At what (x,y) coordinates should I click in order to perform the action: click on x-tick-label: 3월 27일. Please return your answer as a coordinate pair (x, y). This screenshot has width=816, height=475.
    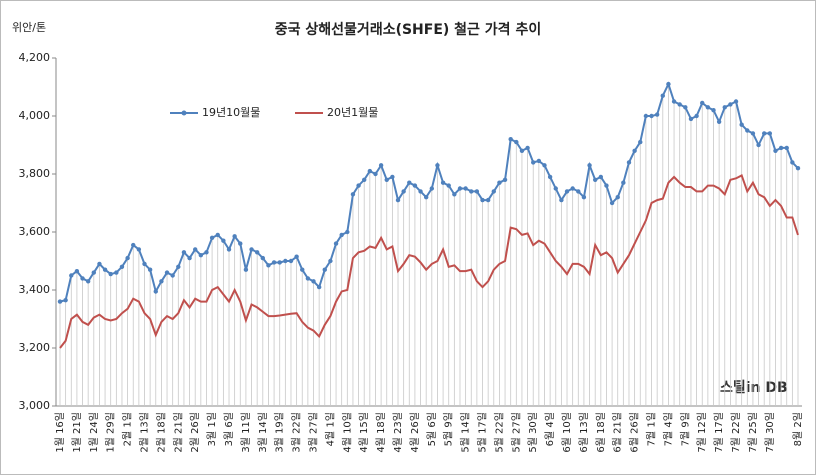
    Looking at the image, I should click on (314, 432).